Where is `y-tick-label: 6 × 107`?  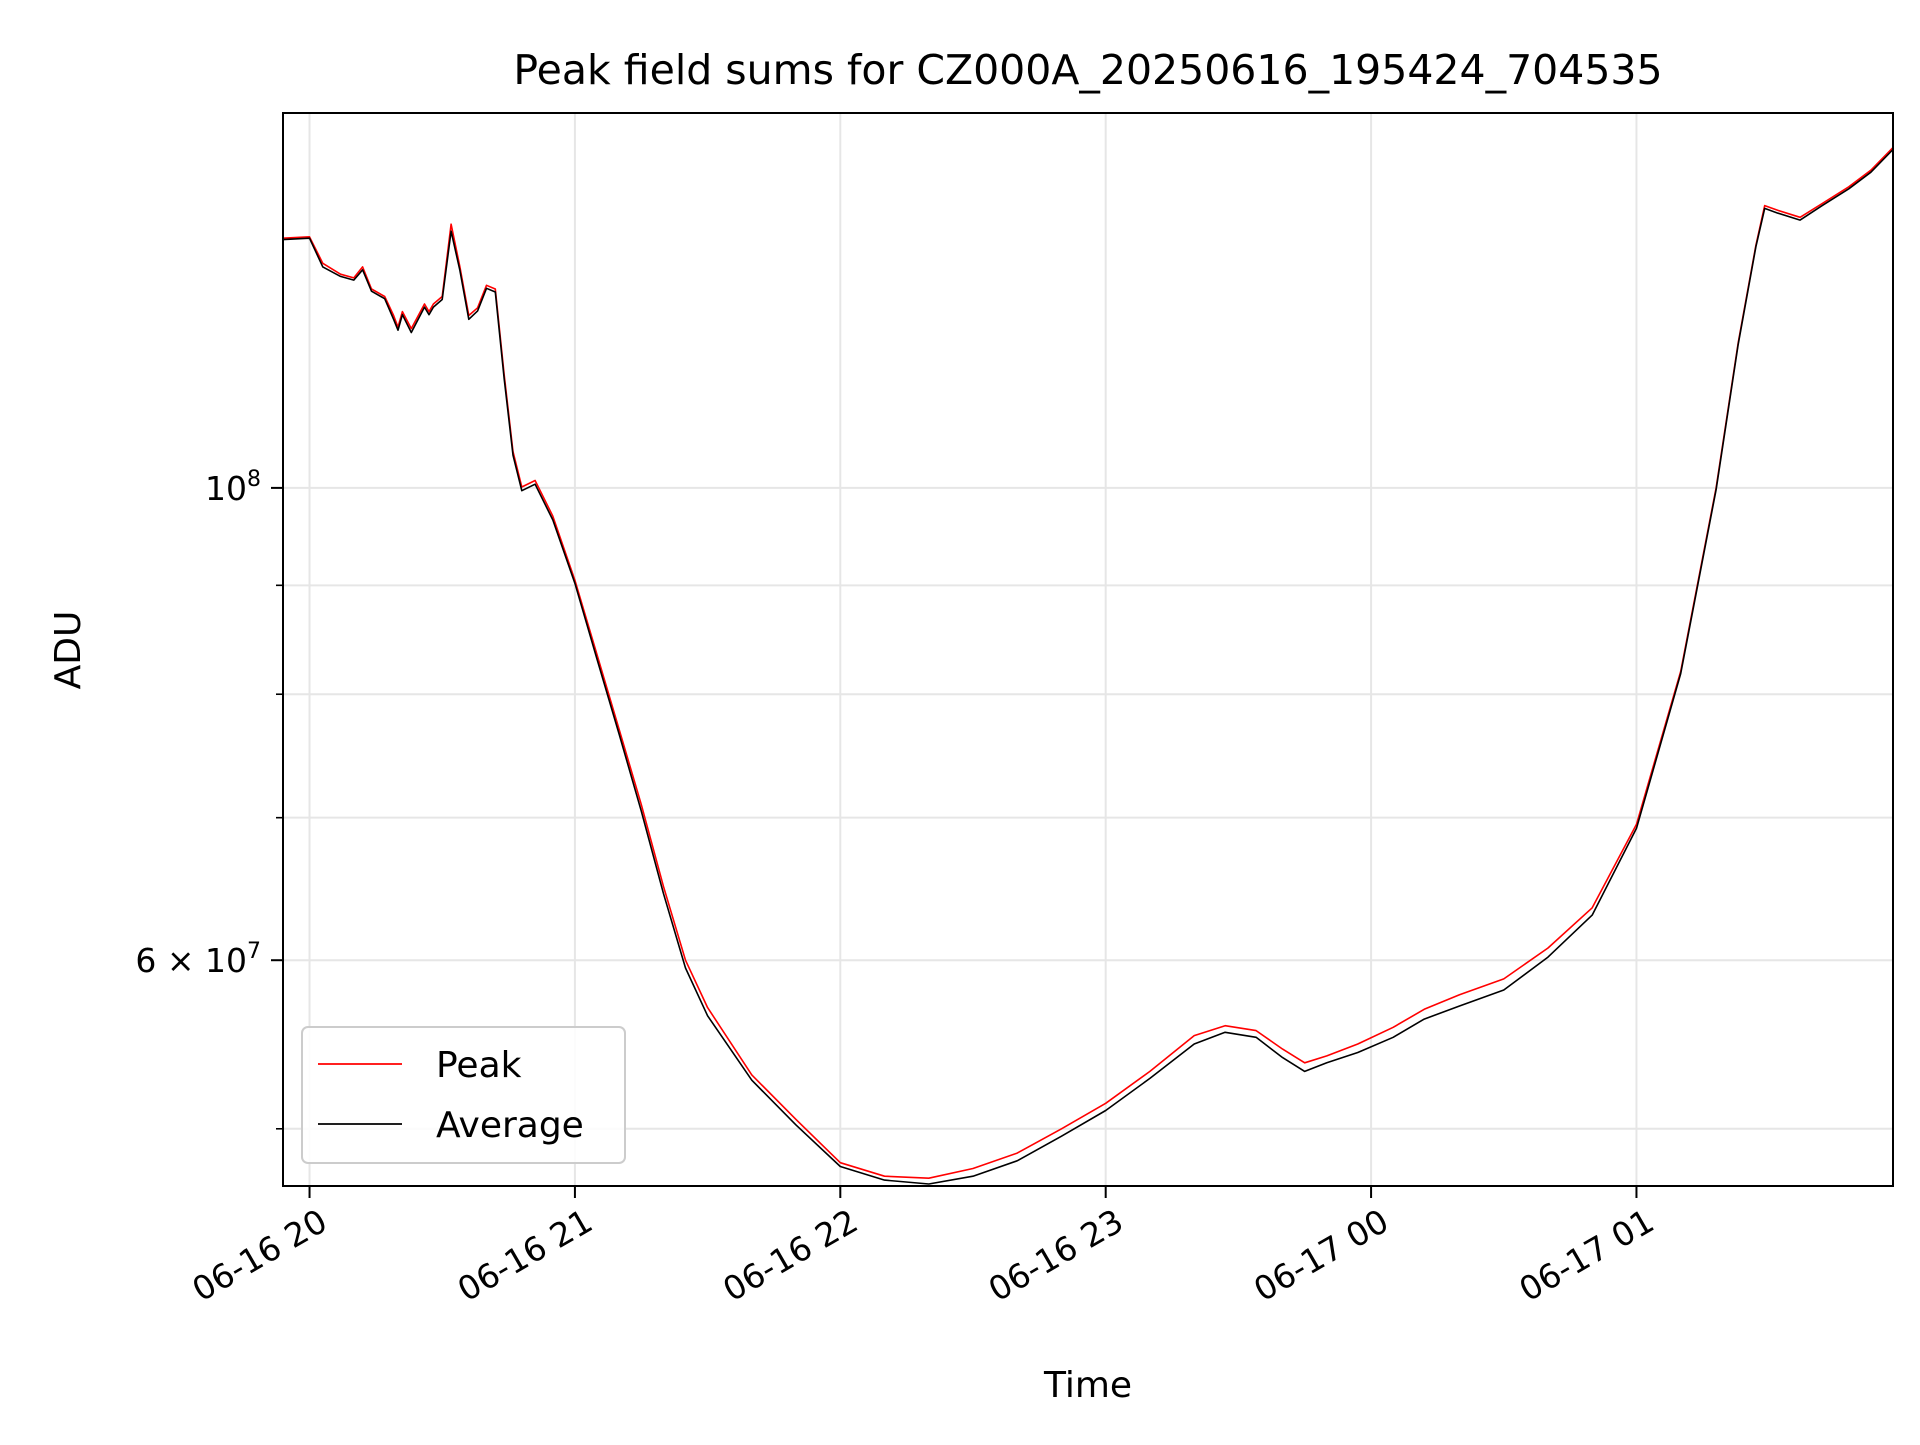
y-tick-label: 6 × 107 is located at coordinates (198, 959).